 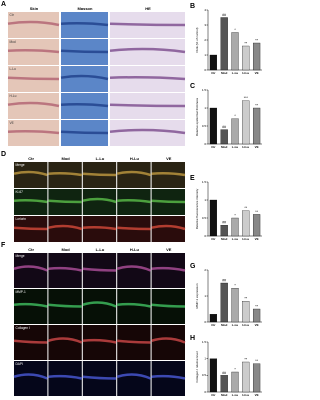 What do you see at coordinates (205, 40) in the screenshot?
I see `y-tick-label: 2` at bounding box center [205, 40].